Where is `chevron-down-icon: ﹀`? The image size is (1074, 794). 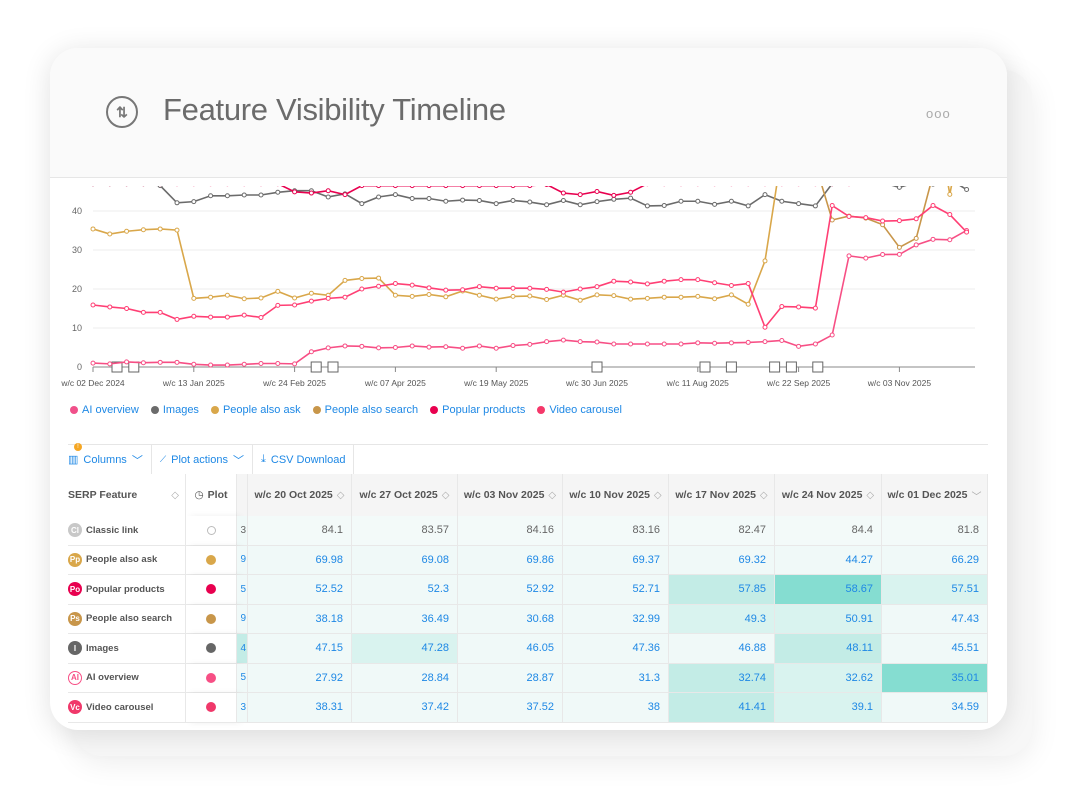 chevron-down-icon: ﹀ is located at coordinates (976, 497).